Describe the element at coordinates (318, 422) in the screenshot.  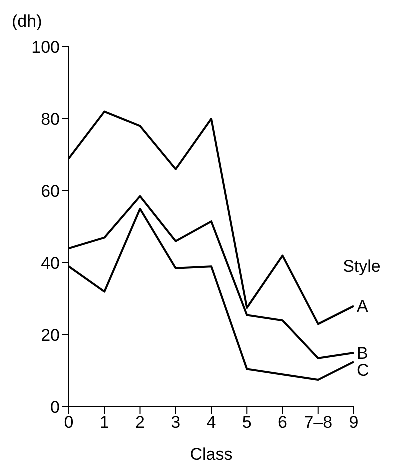
I see `x-tick-label: 7–8` at that location.